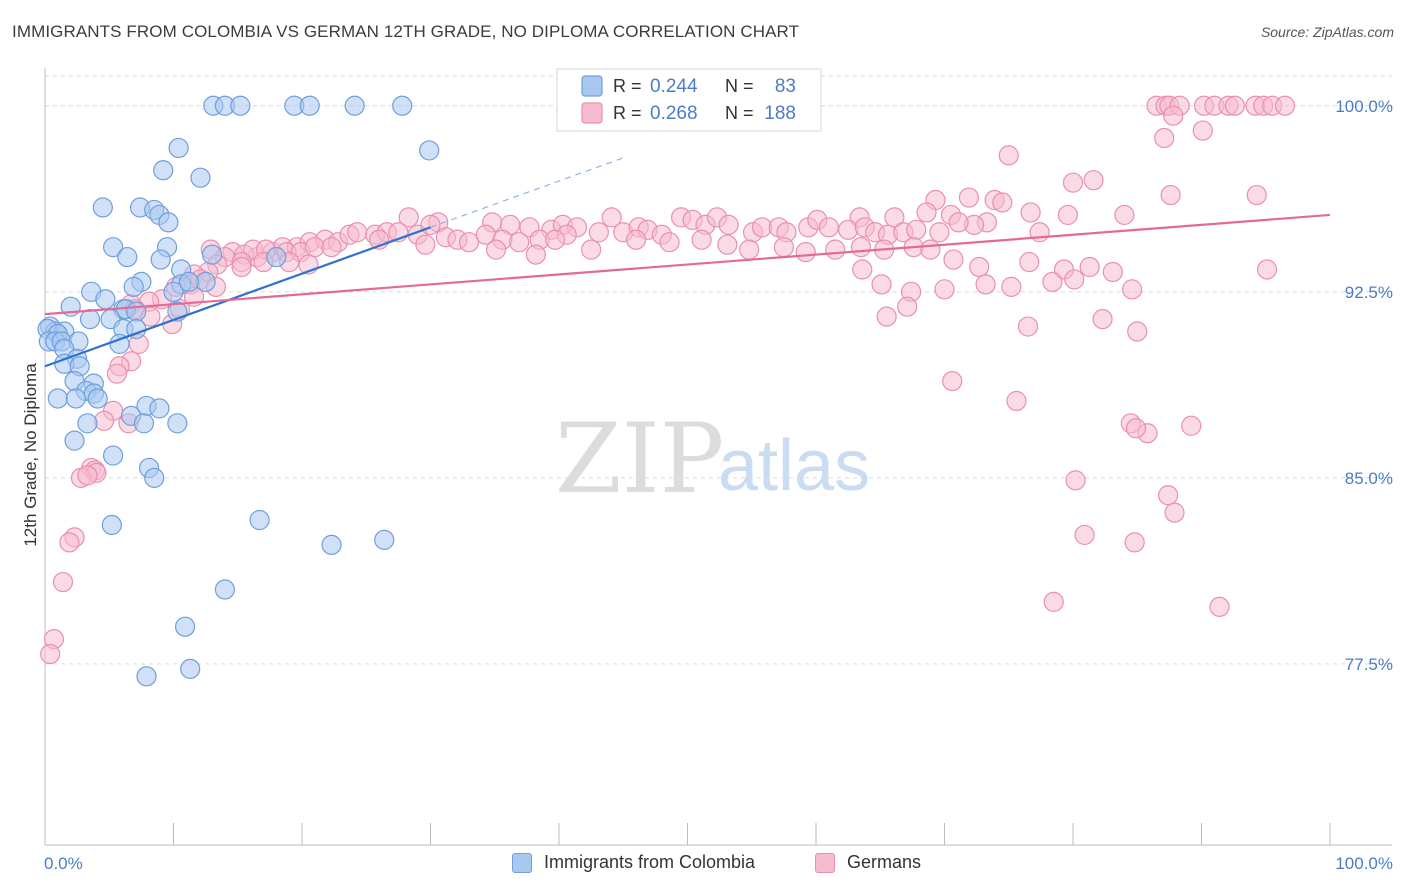 The width and height of the screenshot is (1406, 892). What do you see at coordinates (1364, 385) in the screenshot?
I see `y-tick-labels: 77.5% 85.0% 92.5% 100.0%` at bounding box center [1364, 385].